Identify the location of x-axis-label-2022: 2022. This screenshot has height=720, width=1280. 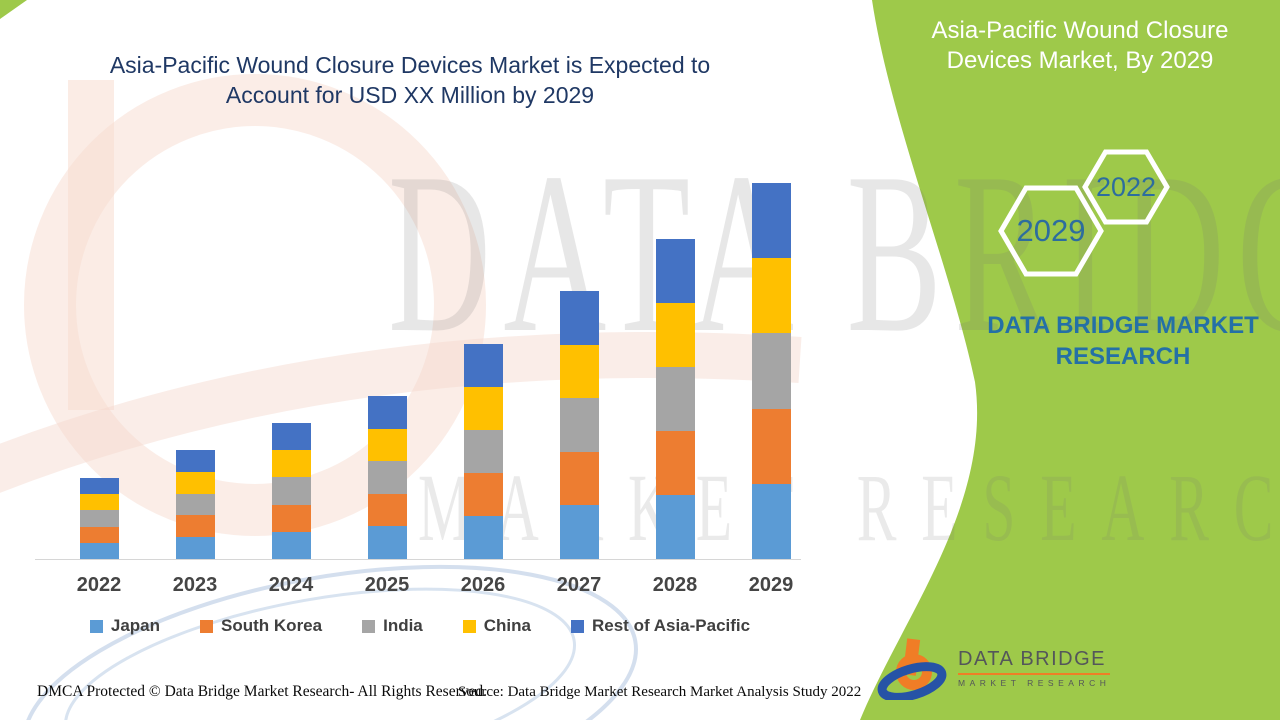
(99, 585).